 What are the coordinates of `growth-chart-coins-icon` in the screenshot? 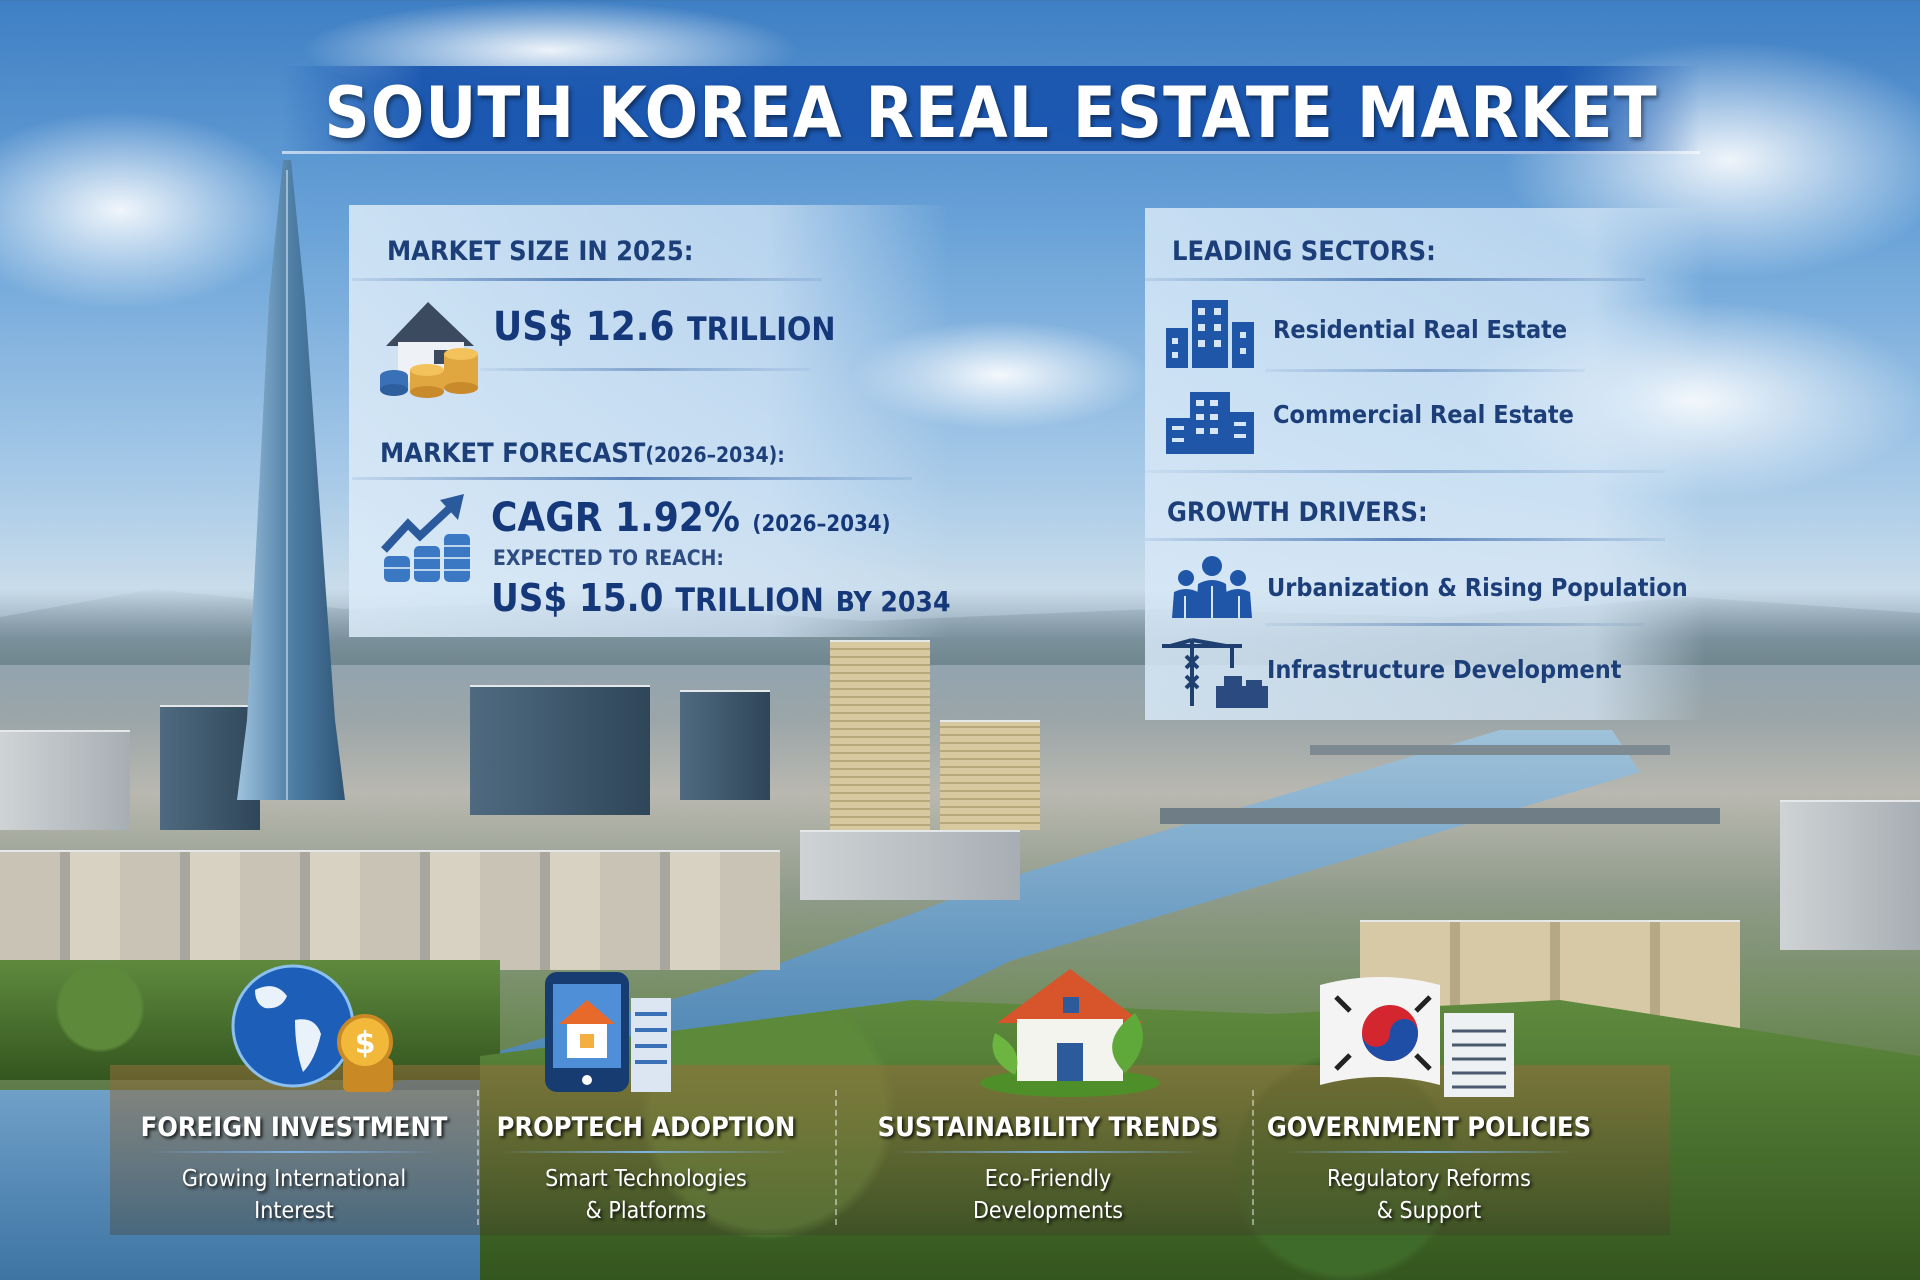 It's located at (425, 538).